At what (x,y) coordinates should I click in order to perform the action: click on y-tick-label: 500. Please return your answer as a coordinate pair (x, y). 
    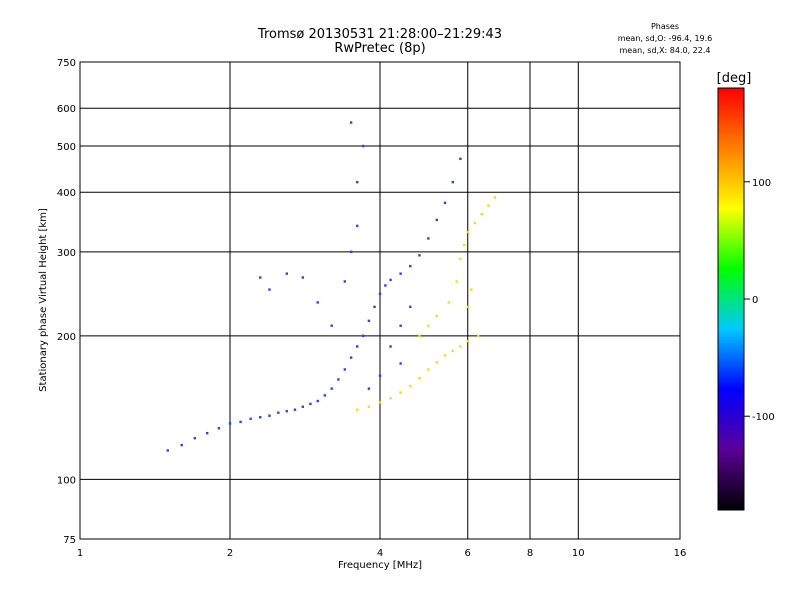
    Looking at the image, I should click on (66, 147).